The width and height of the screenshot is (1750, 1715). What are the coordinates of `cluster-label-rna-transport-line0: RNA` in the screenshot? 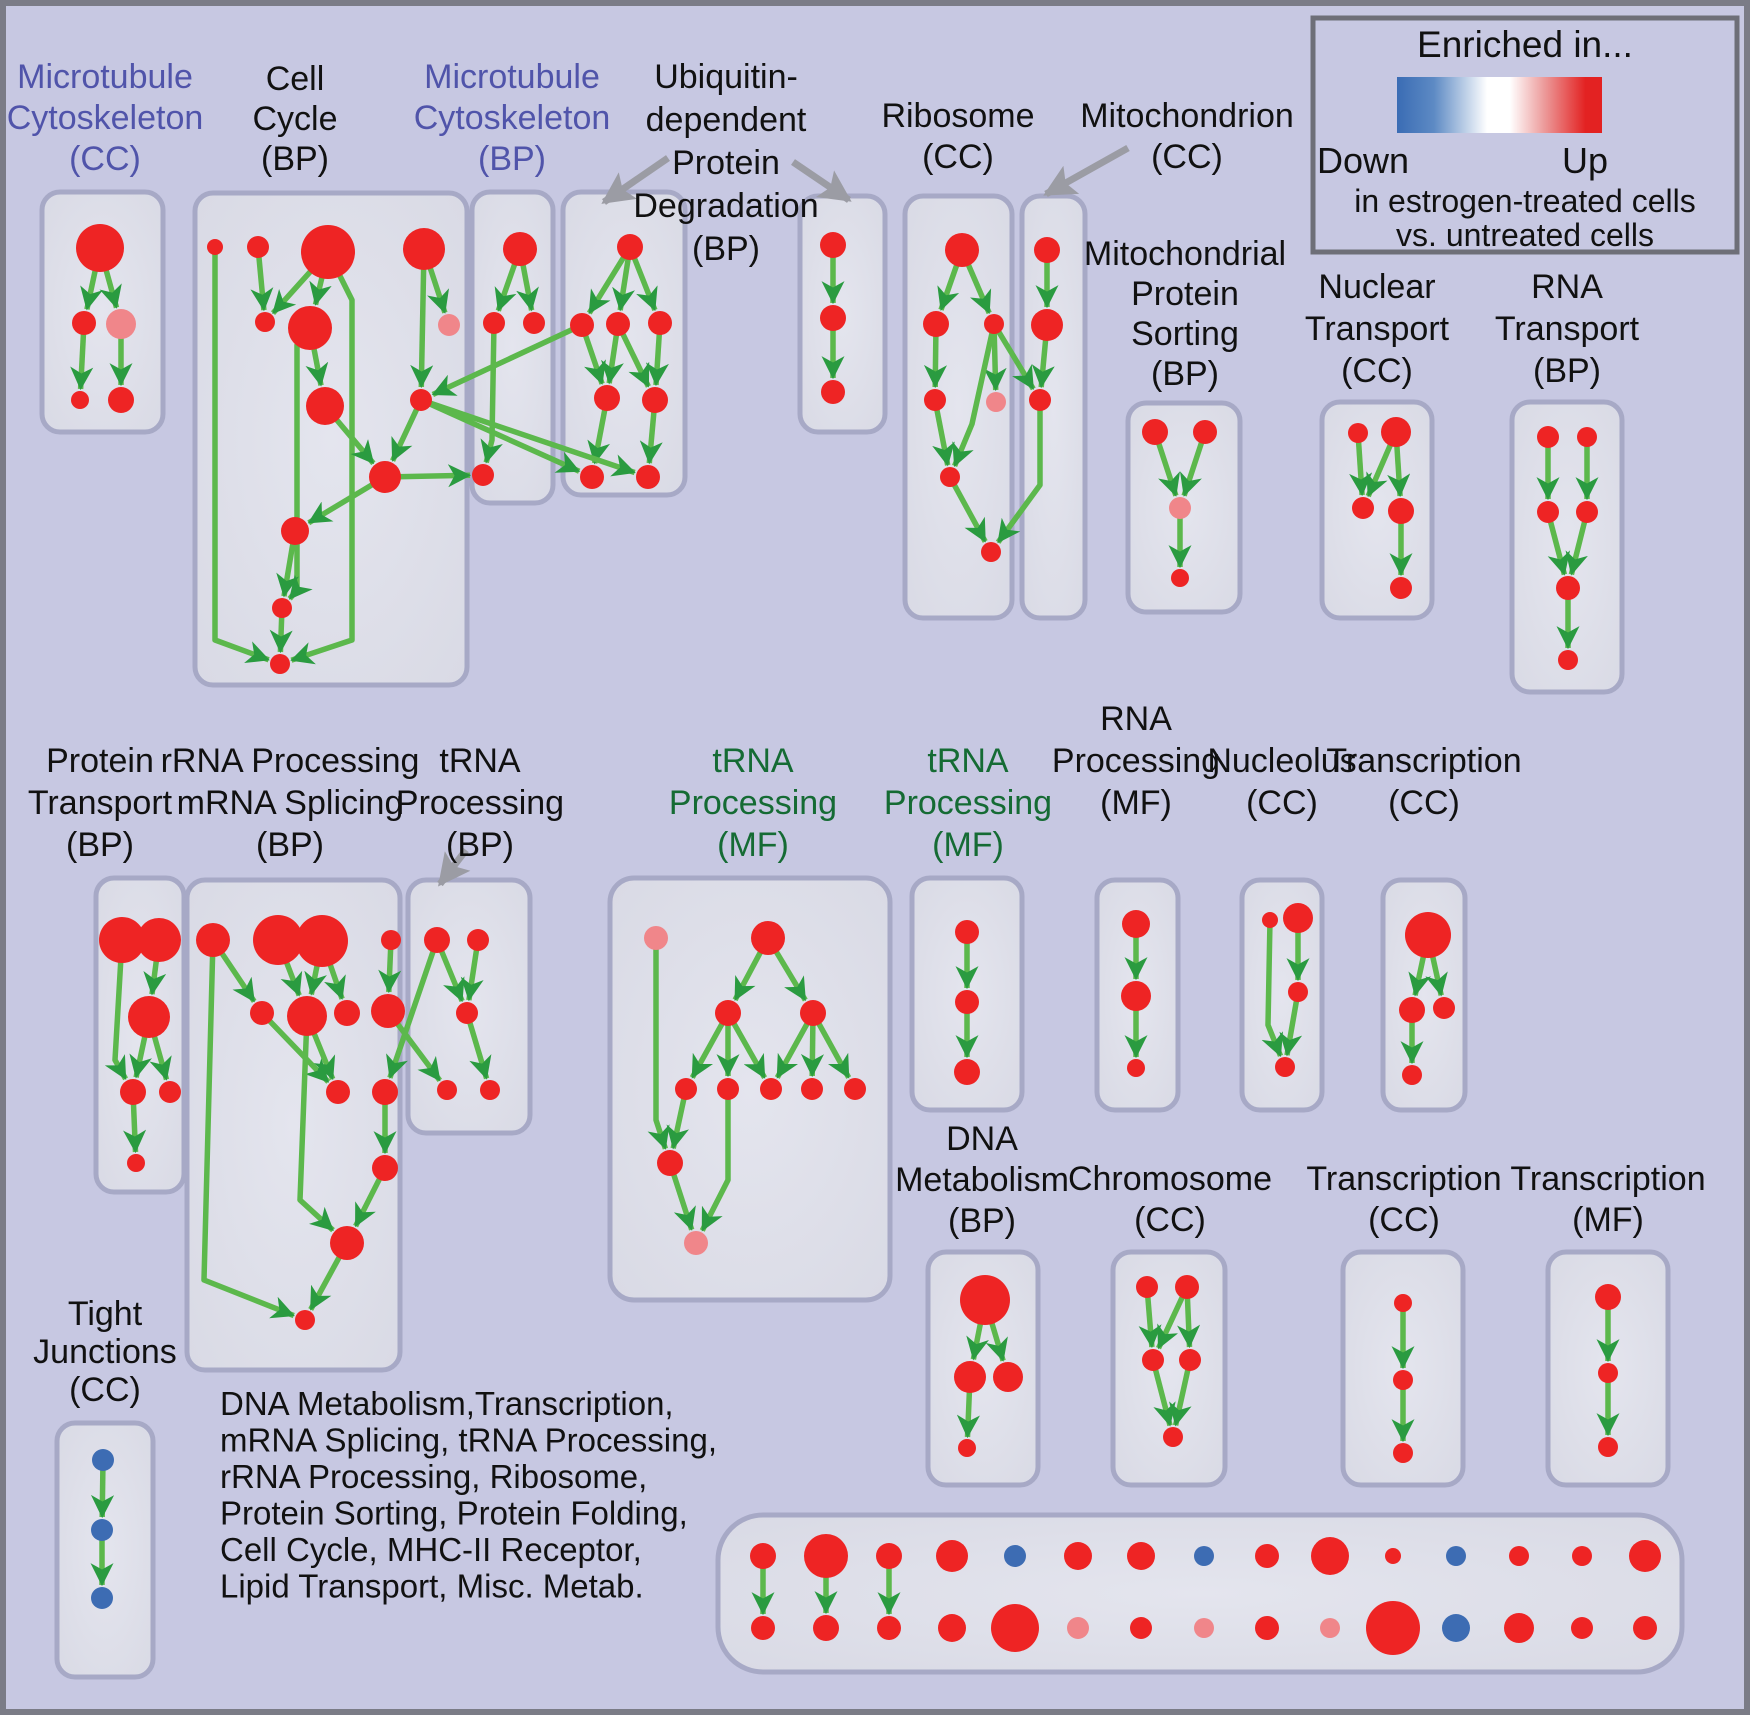 It's located at (1567, 287).